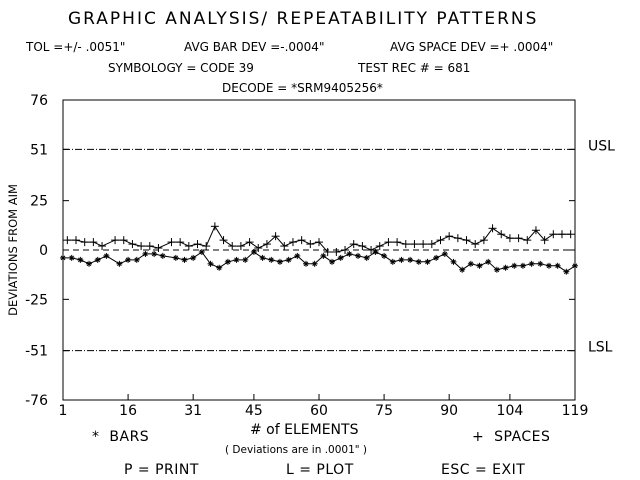 The width and height of the screenshot is (640, 480). Describe the element at coordinates (296, 450) in the screenshot. I see `x-axis-note: ( Deviations are in .0001" )` at that location.